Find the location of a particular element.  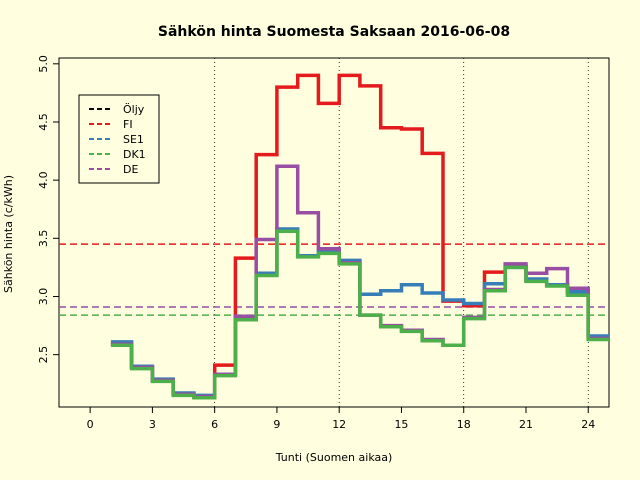

x-tick-label: 12 is located at coordinates (339, 424).